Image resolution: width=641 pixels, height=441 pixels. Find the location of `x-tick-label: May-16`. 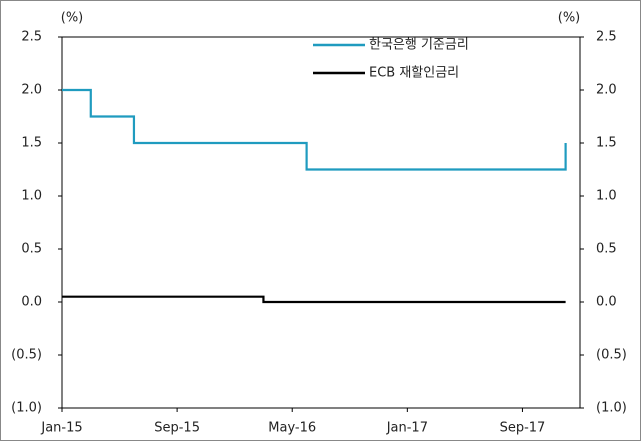

x-tick-label: May-16 is located at coordinates (292, 428).